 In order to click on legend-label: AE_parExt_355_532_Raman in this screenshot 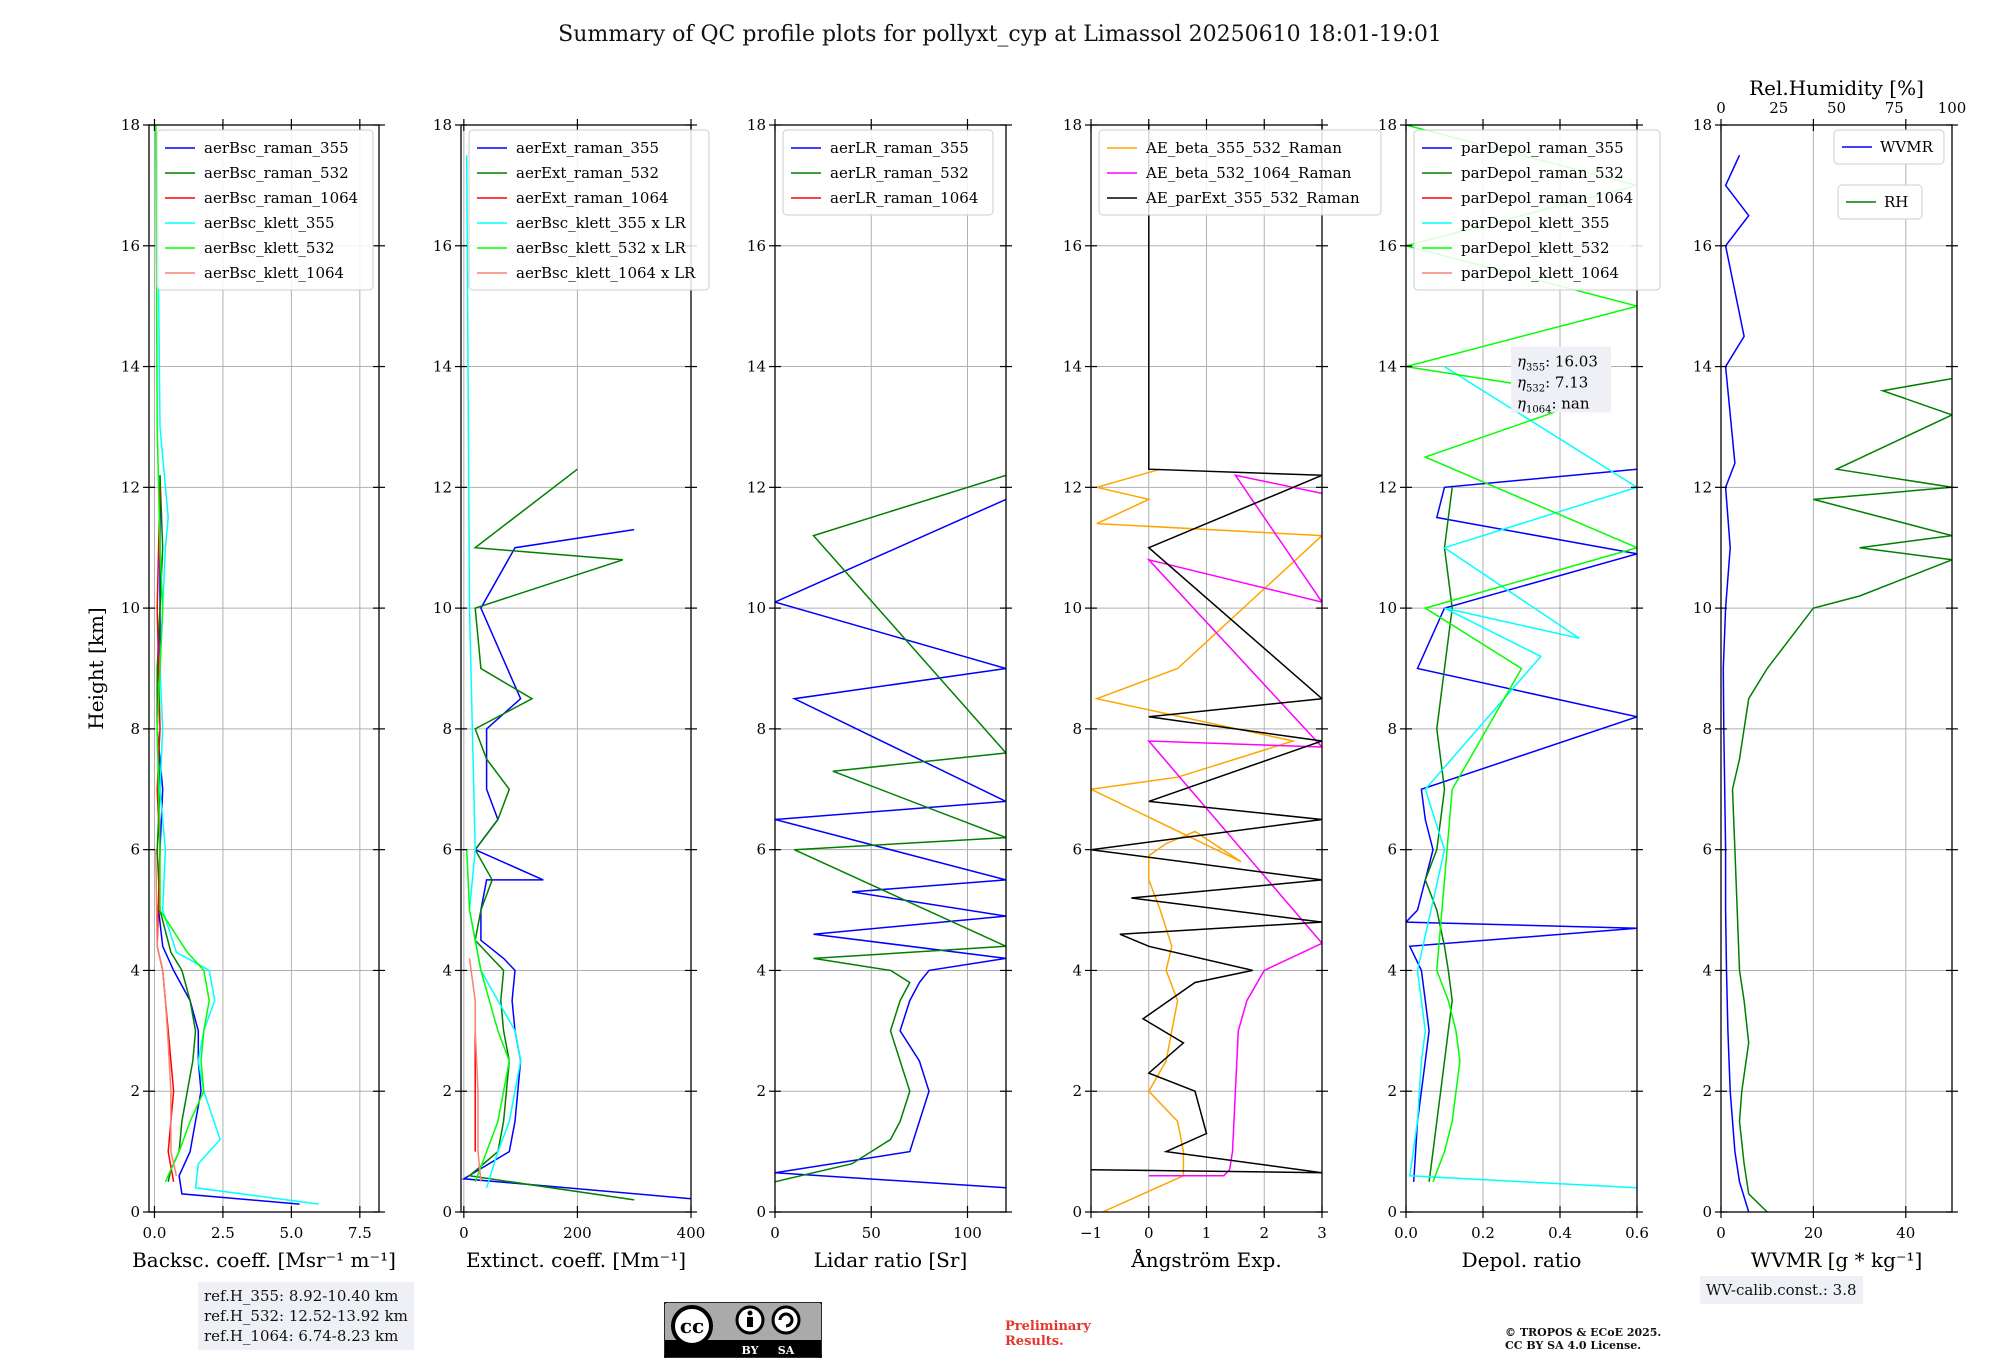, I will do `click(1252, 198)`.